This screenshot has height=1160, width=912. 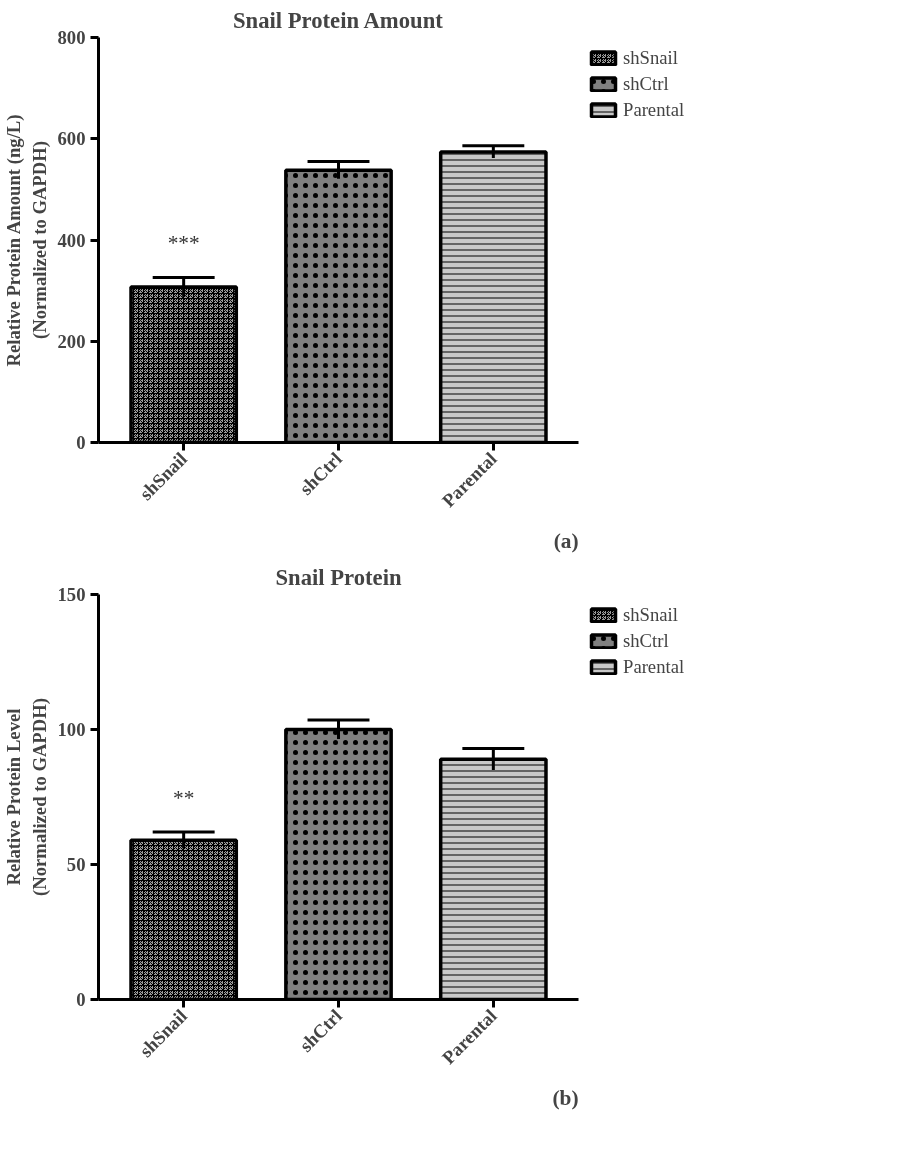 I want to click on annotation: **, so click(x=184, y=798).